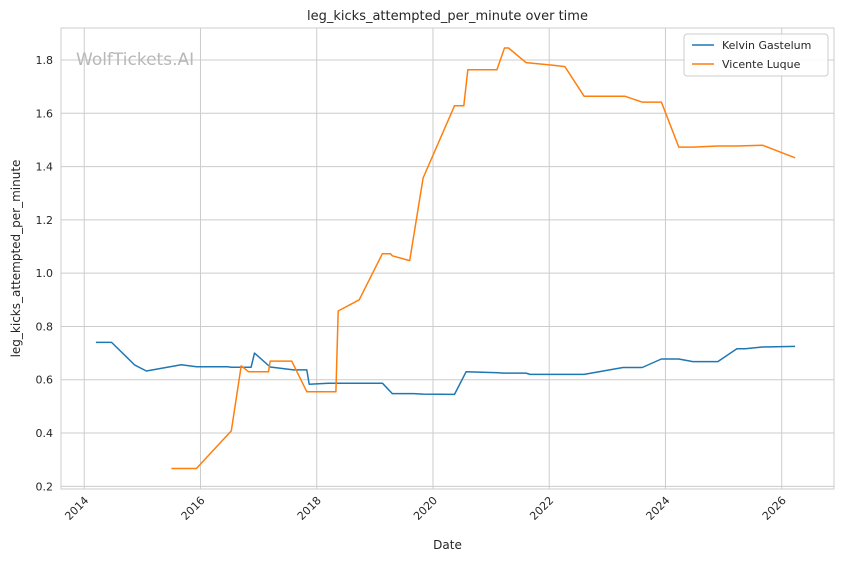 The image size is (844, 561). What do you see at coordinates (16, 259) in the screenshot?
I see `y-axis-label: leg_kicks_attempted_per_minute` at bounding box center [16, 259].